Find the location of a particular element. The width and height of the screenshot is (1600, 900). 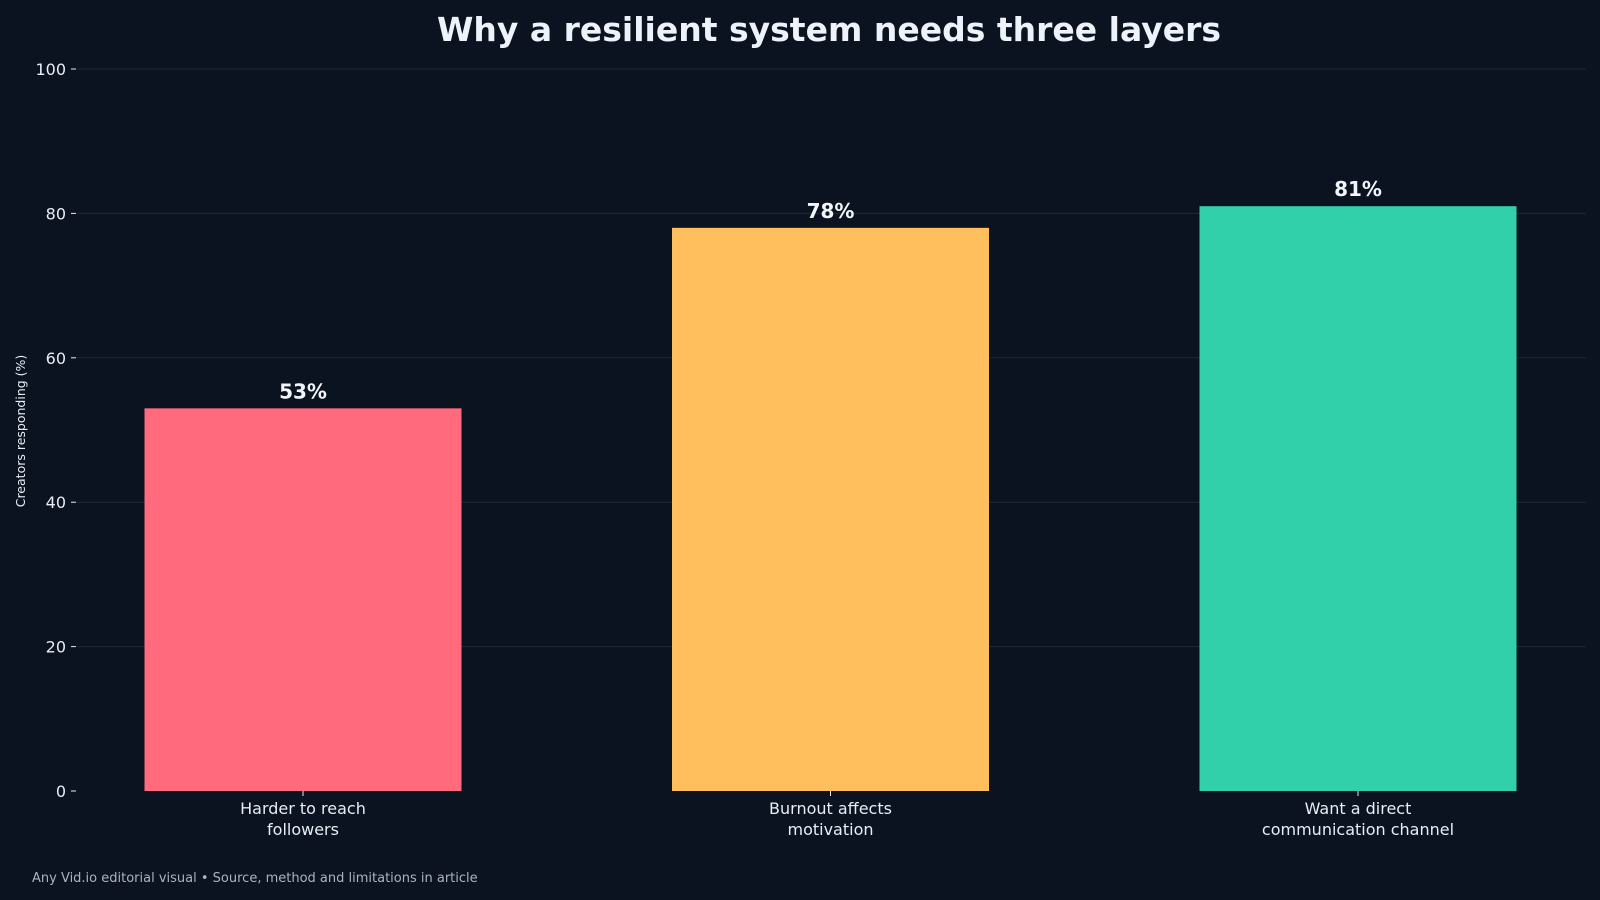

y-axis: 0 20 40 60 80 100 is located at coordinates (55, 430).